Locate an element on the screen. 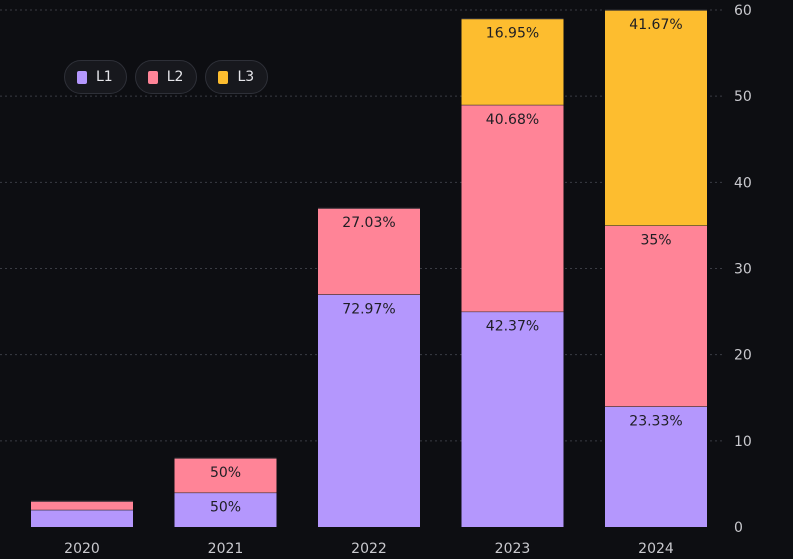 This screenshot has height=559, width=793. data-label: 40.68% is located at coordinates (512, 120).